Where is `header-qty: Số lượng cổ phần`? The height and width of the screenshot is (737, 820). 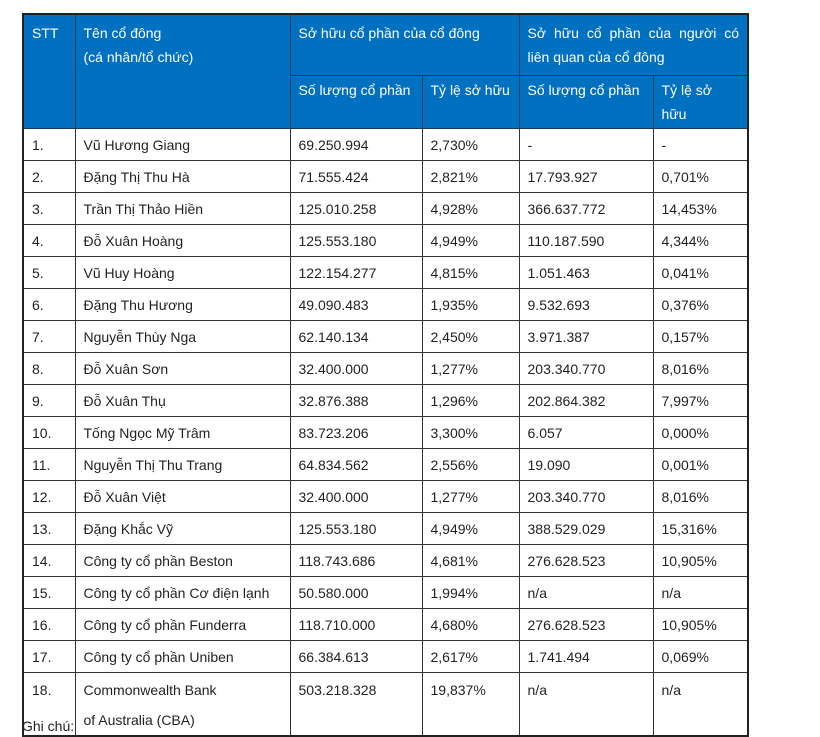
header-qty: Số lượng cổ phần is located at coordinates (356, 102).